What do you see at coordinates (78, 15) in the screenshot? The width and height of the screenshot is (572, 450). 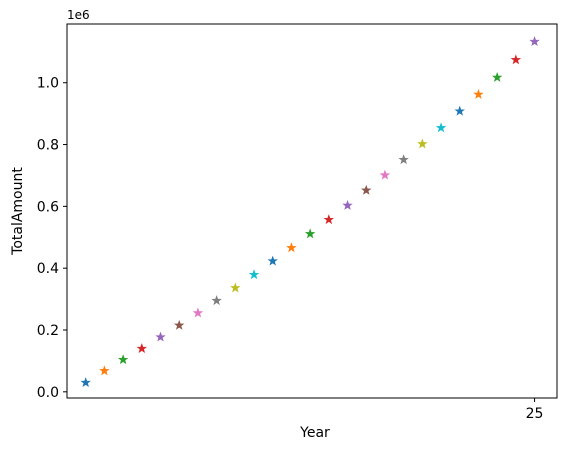 I see `y-offset-label: 1e6` at bounding box center [78, 15].